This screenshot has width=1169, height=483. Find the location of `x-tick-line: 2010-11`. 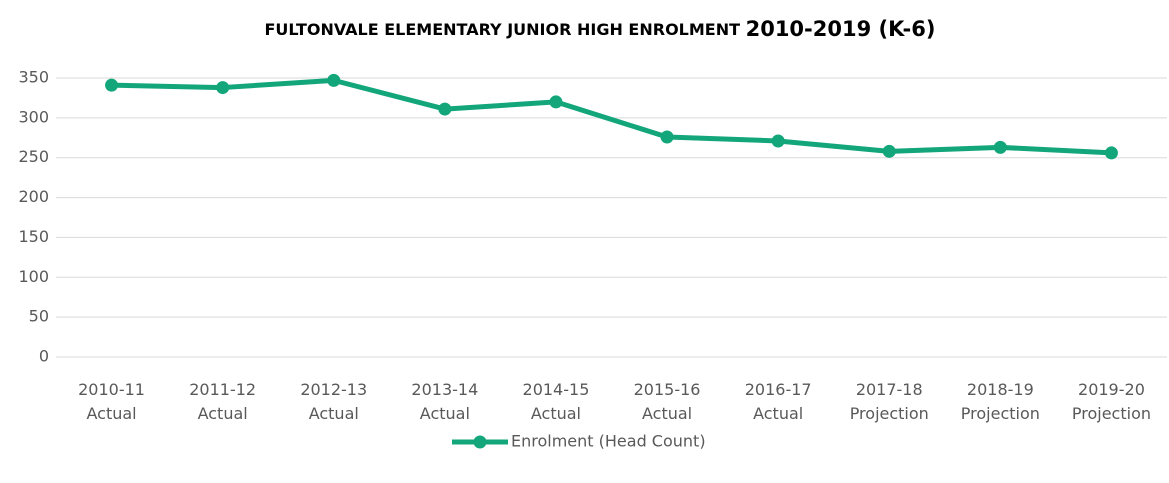

x-tick-line: 2010-11 is located at coordinates (111, 389).